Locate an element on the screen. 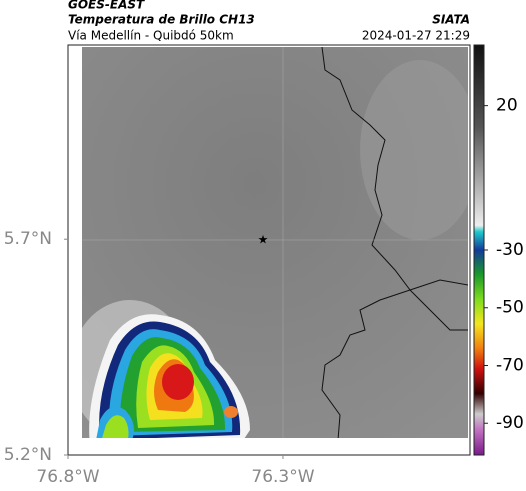  colorbar-tick-label: -30 is located at coordinates (510, 250).